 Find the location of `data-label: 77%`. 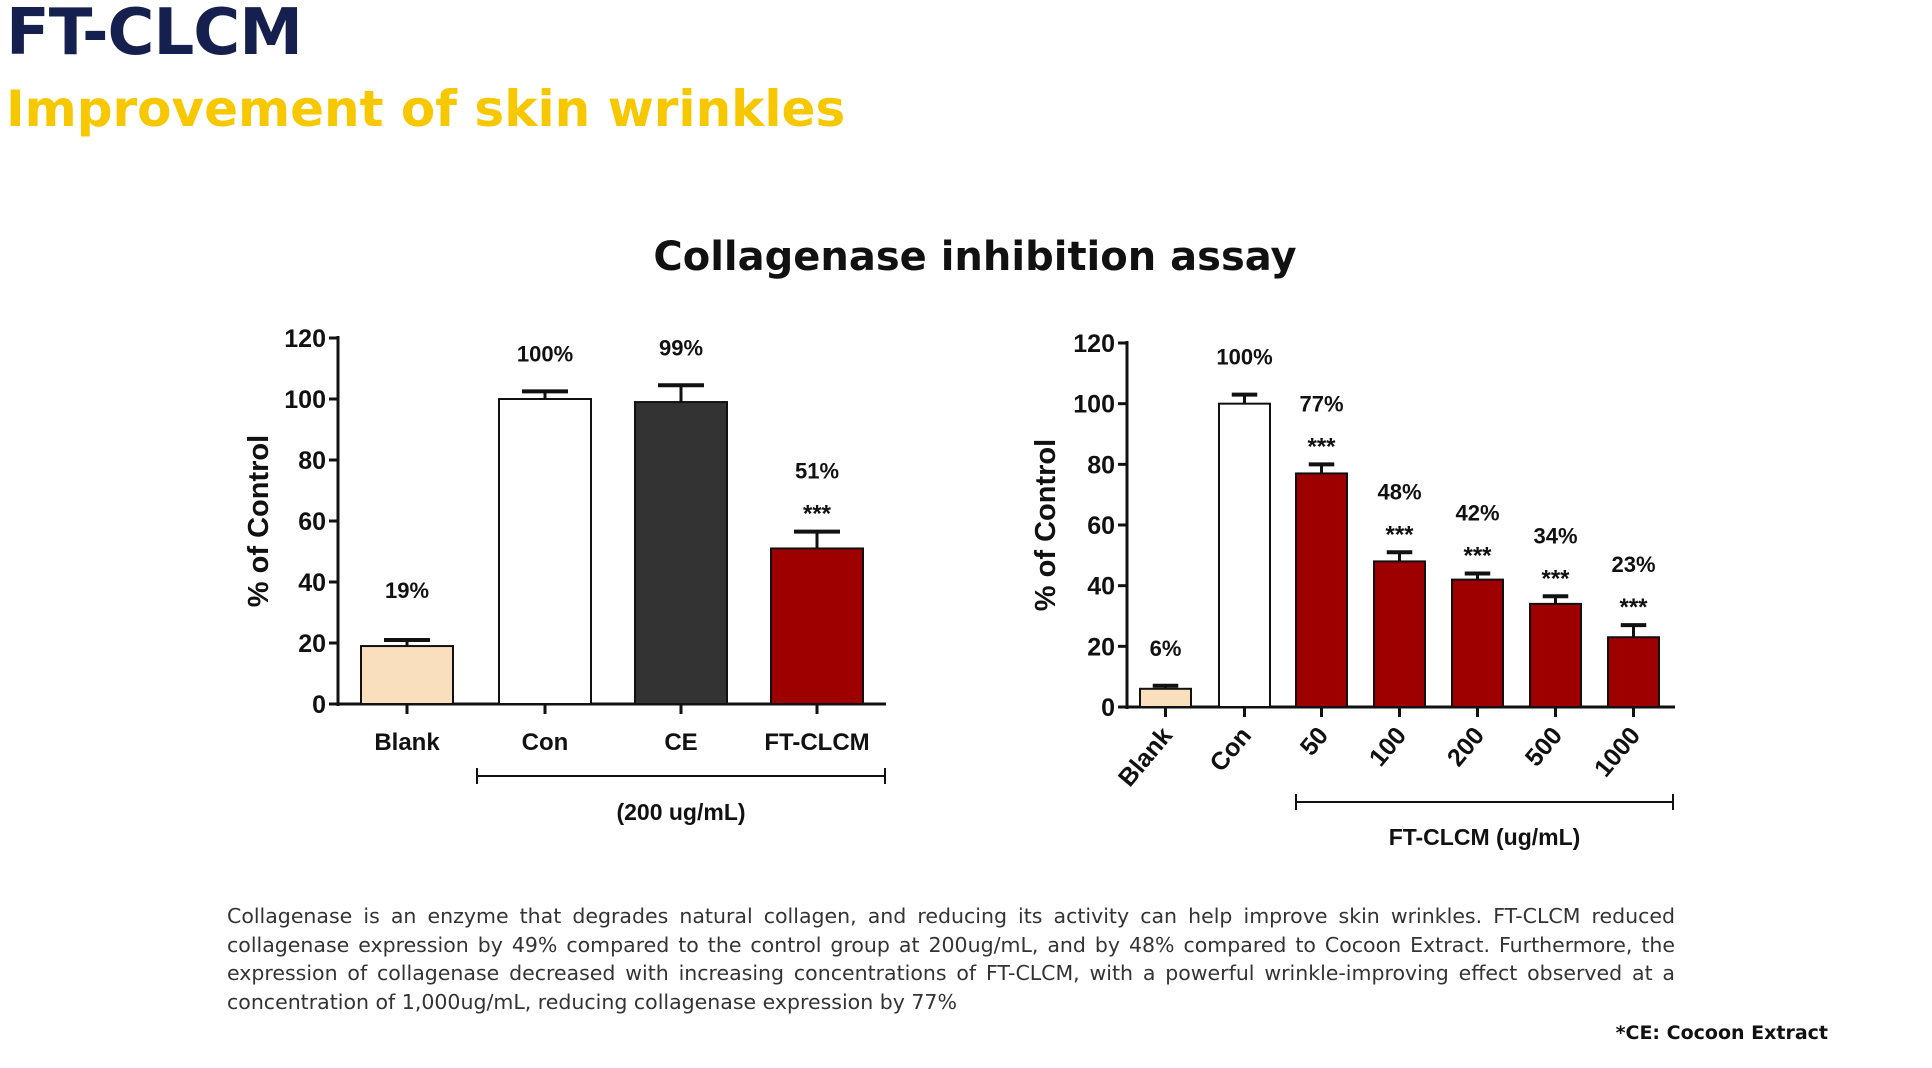

data-label: 77% is located at coordinates (1321, 403).